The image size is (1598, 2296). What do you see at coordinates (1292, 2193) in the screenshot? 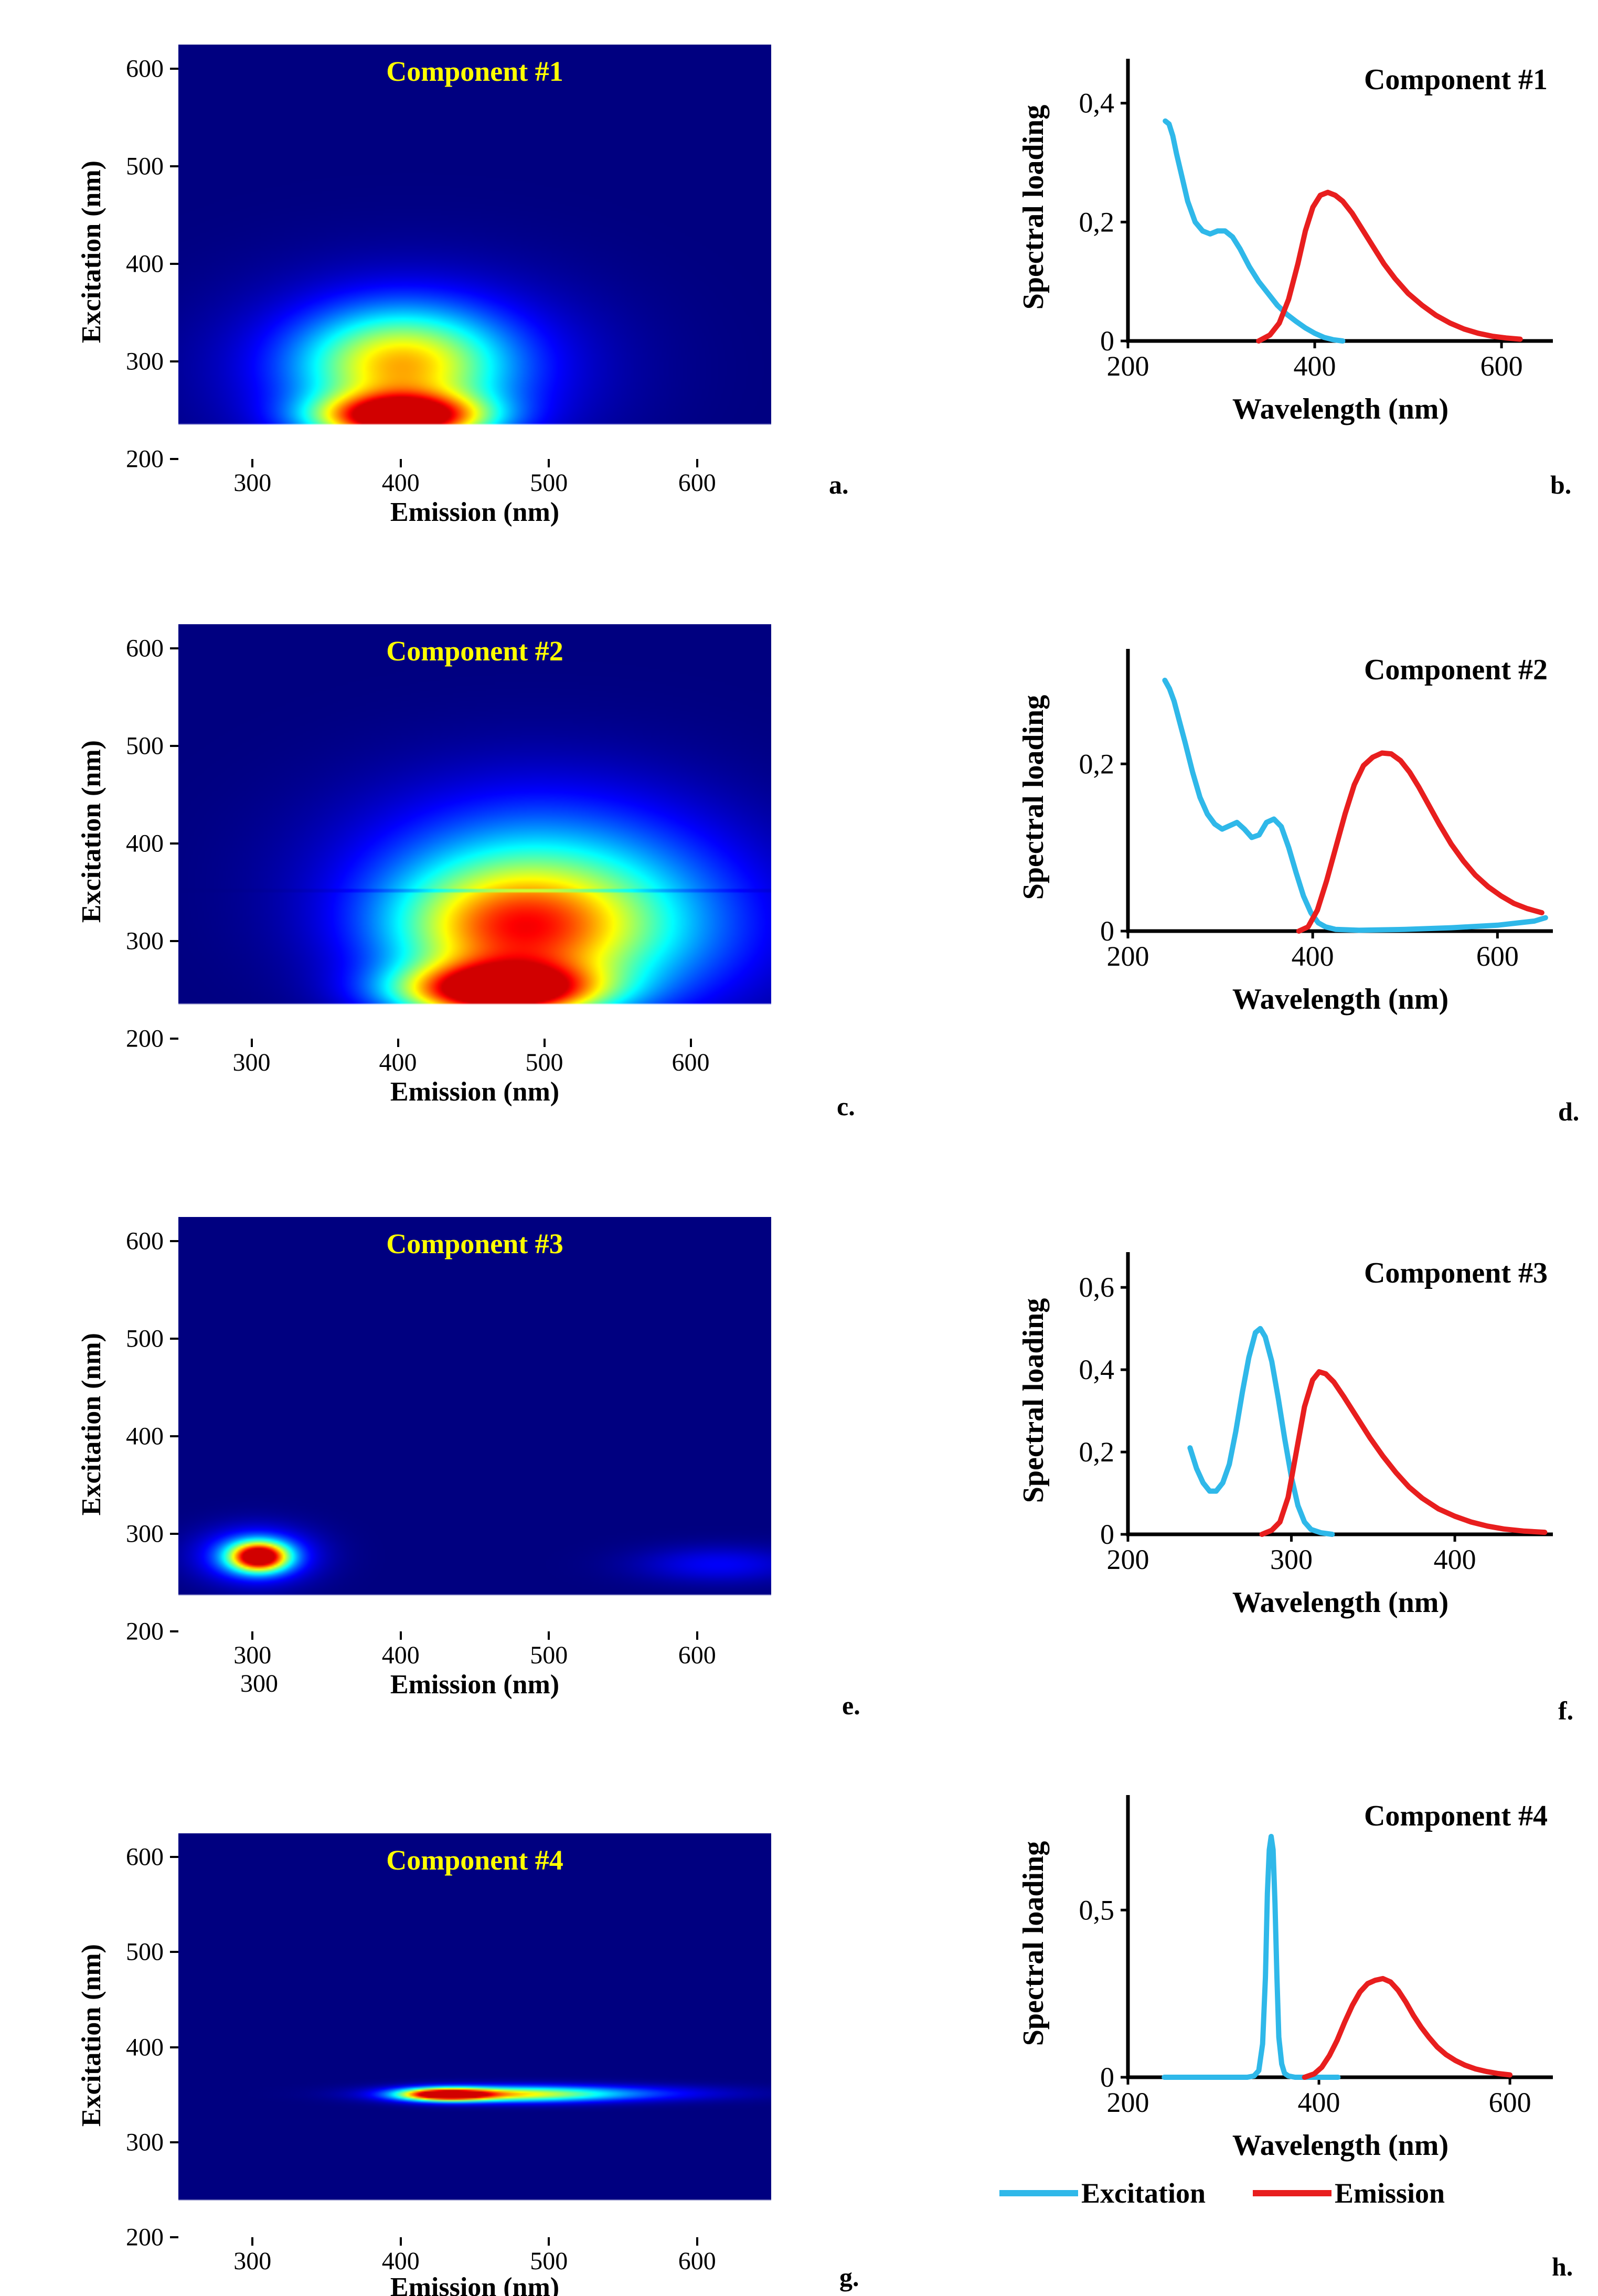
I see `emission-legend-line` at bounding box center [1292, 2193].